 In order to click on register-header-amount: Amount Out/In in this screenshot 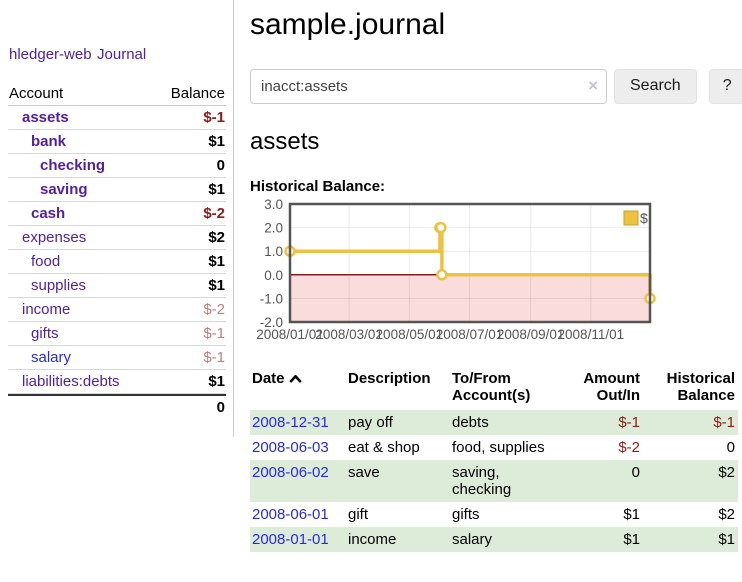, I will do `click(611, 387)`.